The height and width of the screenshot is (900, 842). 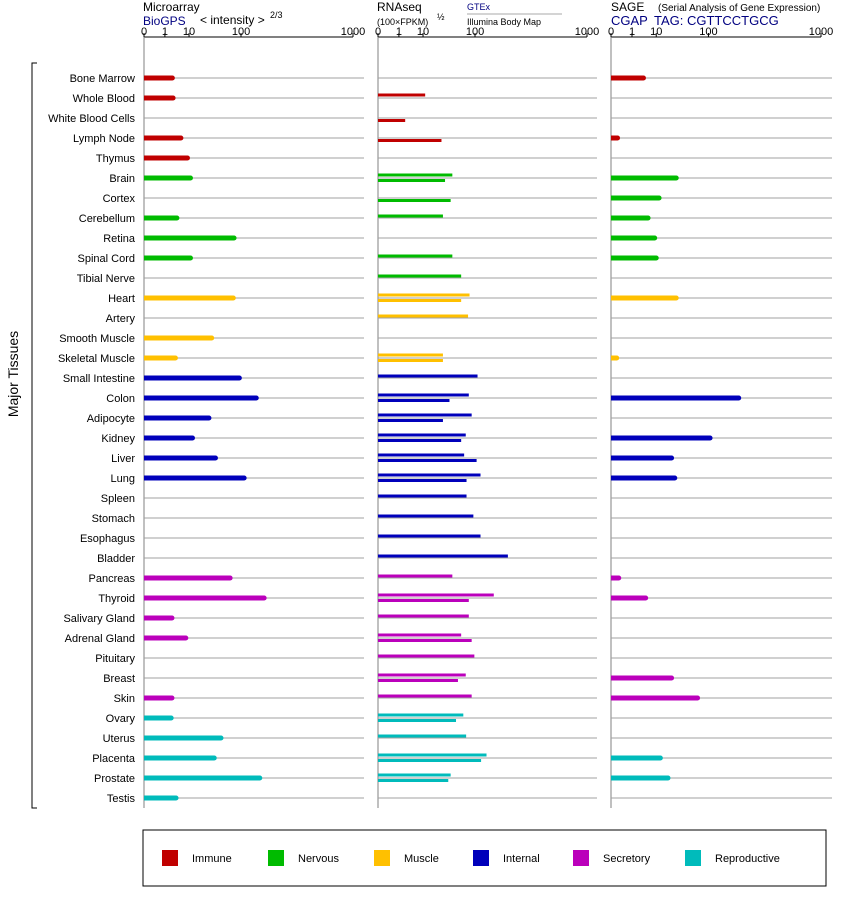 What do you see at coordinates (475, 32) in the screenshot?
I see `rnaseq-tick-label: 100` at bounding box center [475, 32].